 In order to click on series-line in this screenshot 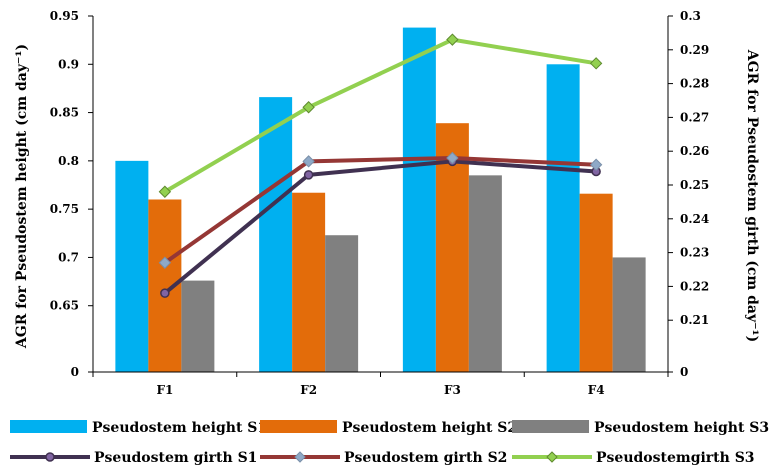, I will do `click(380, 210)`.